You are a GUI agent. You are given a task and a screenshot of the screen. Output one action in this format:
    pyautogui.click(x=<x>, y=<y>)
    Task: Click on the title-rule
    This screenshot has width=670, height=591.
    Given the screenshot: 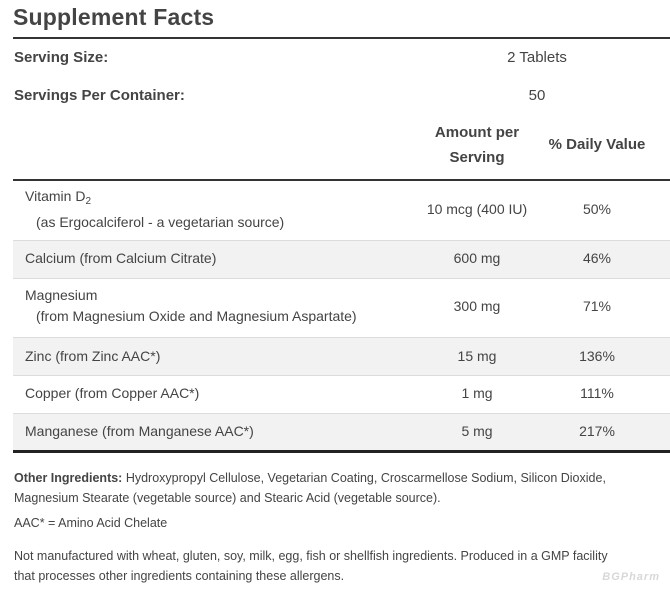 What is the action you would take?
    pyautogui.click(x=341, y=38)
    